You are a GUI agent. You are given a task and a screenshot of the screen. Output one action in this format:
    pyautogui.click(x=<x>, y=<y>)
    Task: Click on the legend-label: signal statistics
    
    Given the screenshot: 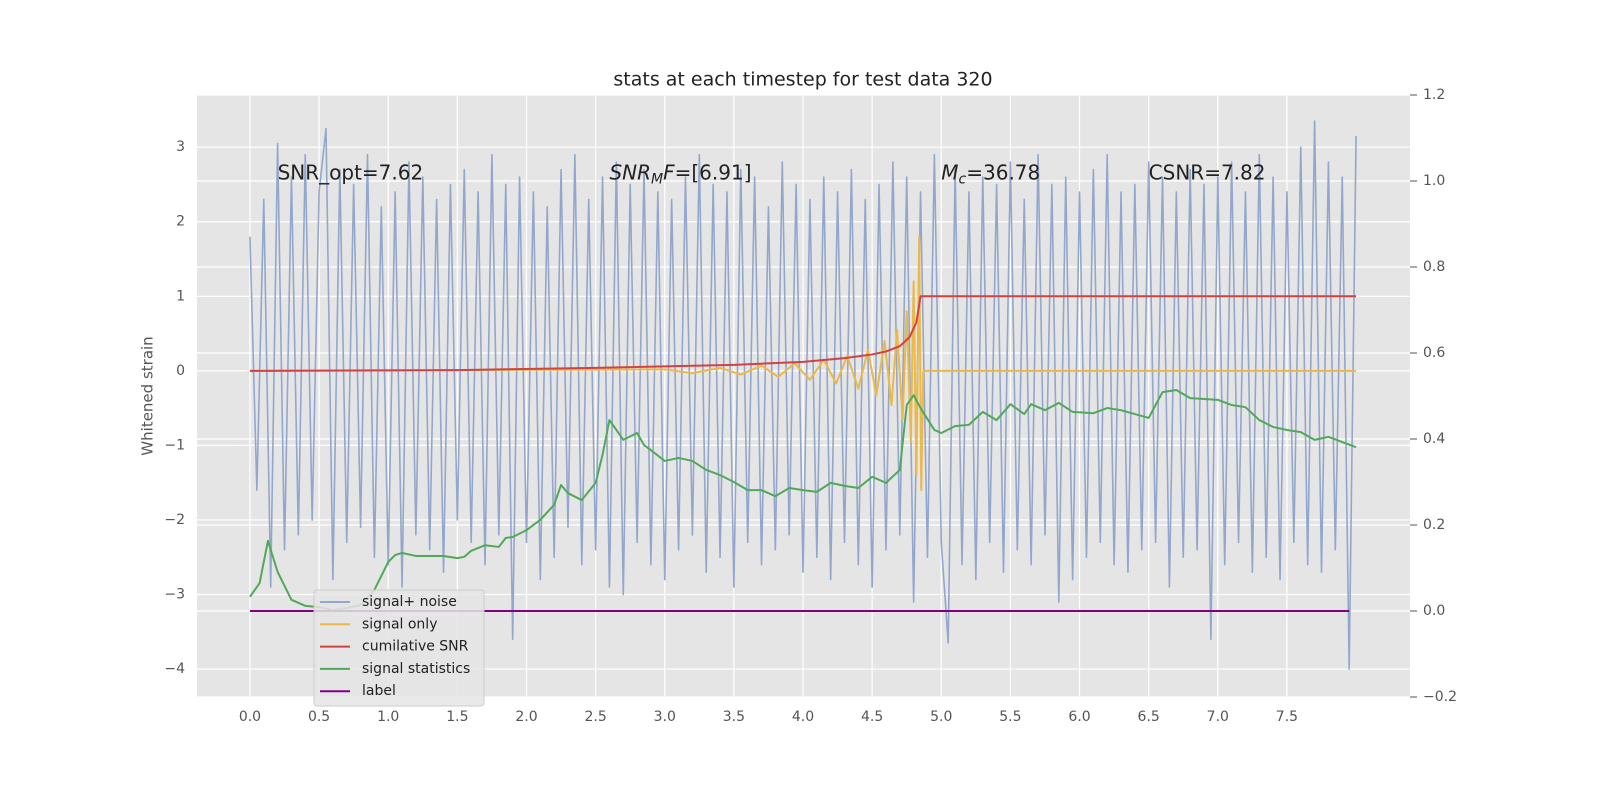 What is the action you would take?
    pyautogui.click(x=416, y=669)
    